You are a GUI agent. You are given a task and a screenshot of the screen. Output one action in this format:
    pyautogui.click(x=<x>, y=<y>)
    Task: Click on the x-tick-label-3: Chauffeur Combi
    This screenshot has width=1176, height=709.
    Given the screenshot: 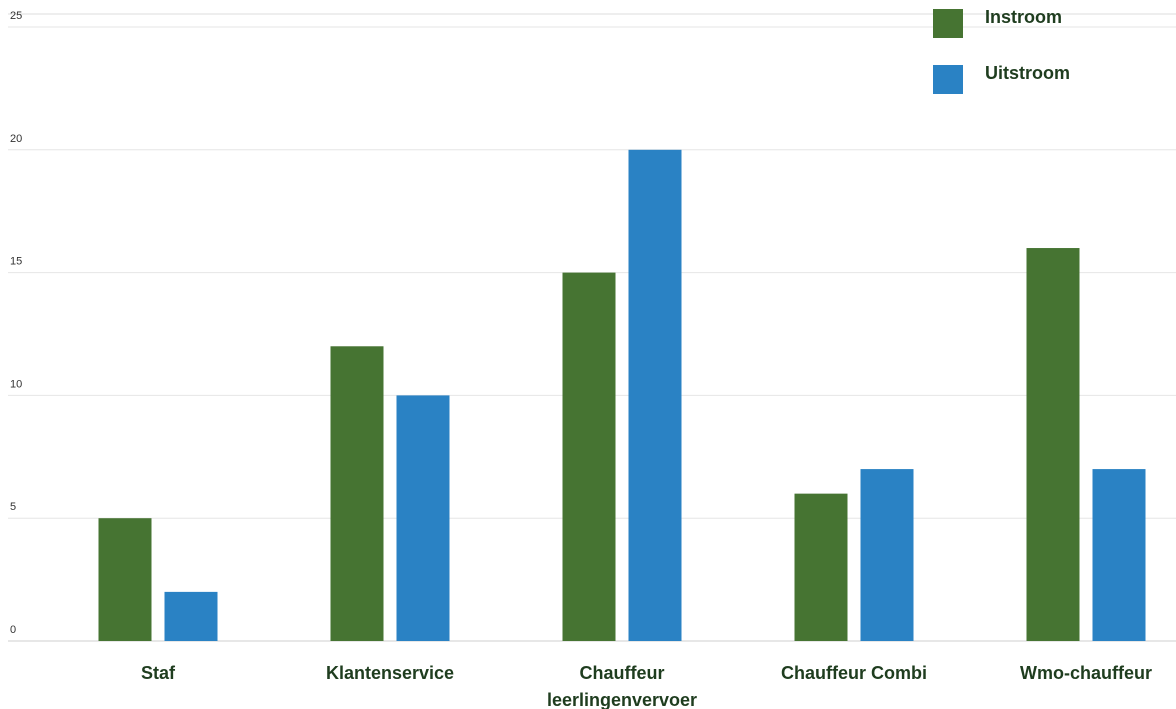 What is the action you would take?
    pyautogui.click(x=854, y=673)
    